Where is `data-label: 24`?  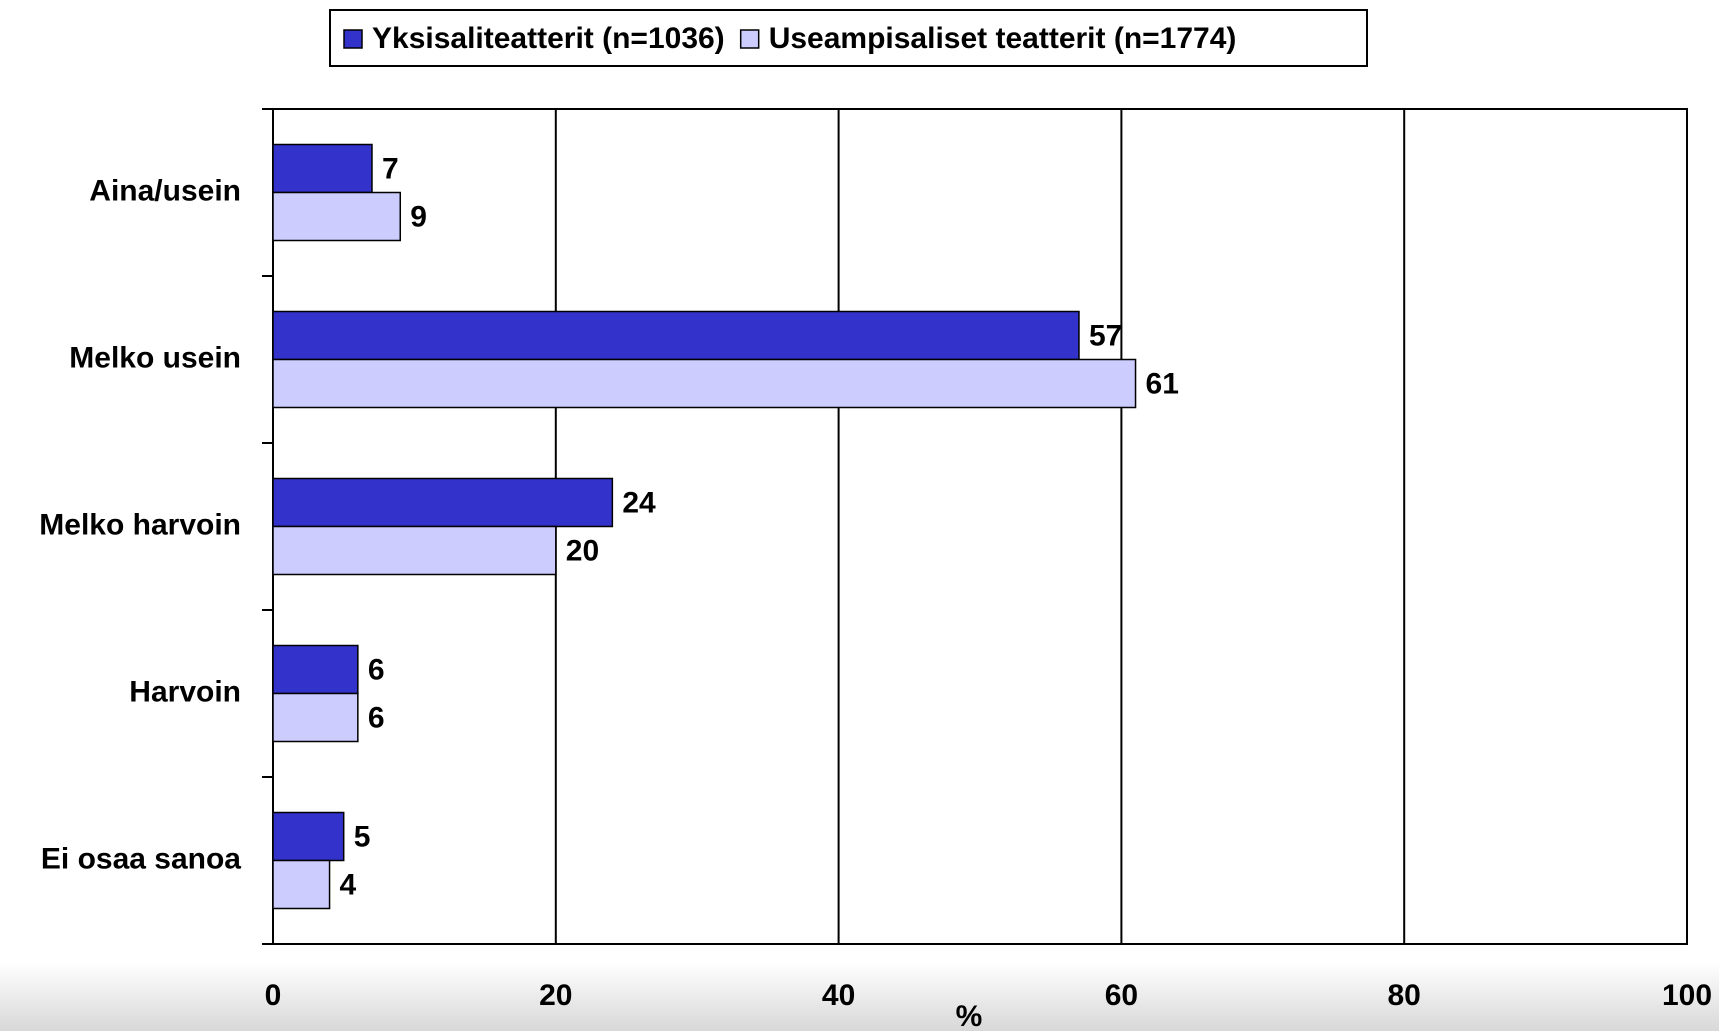
data-label: 24 is located at coordinates (639, 502).